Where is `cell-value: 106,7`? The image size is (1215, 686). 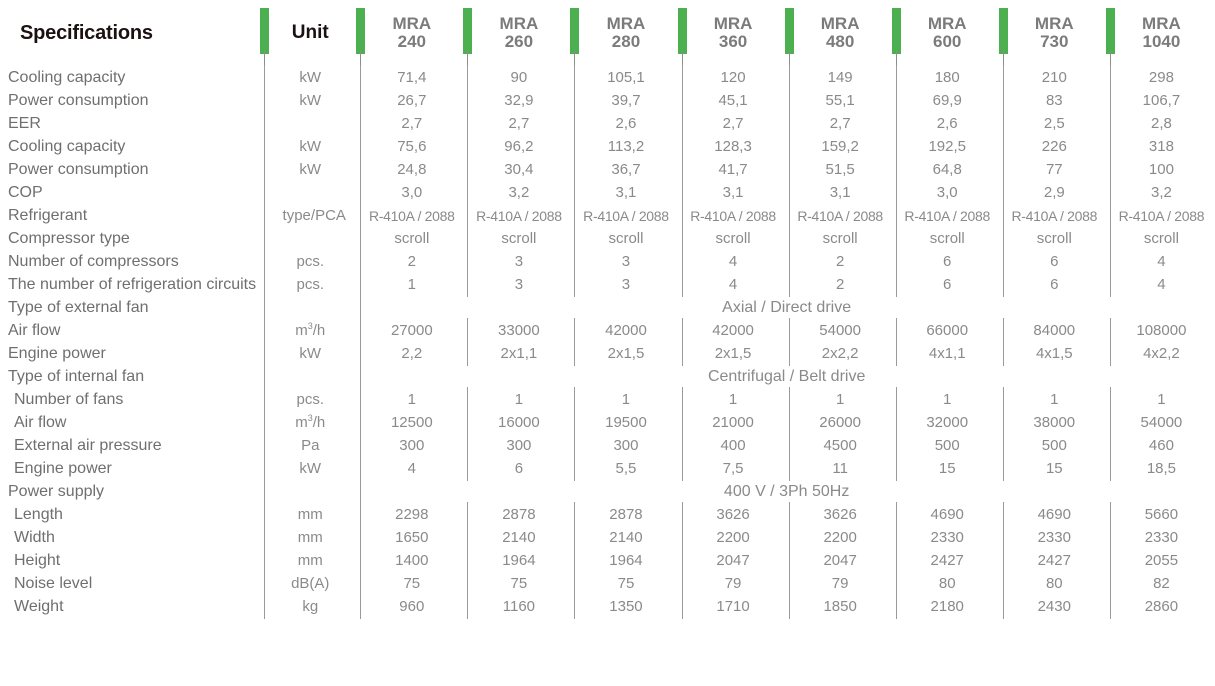 cell-value: 106,7 is located at coordinates (1161, 100).